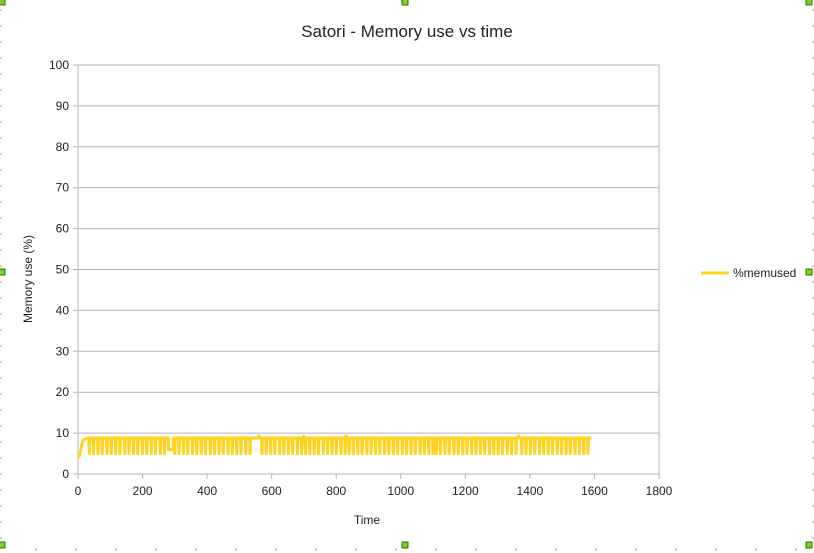 The height and width of the screenshot is (553, 814). I want to click on legend-label: %memused, so click(764, 273).